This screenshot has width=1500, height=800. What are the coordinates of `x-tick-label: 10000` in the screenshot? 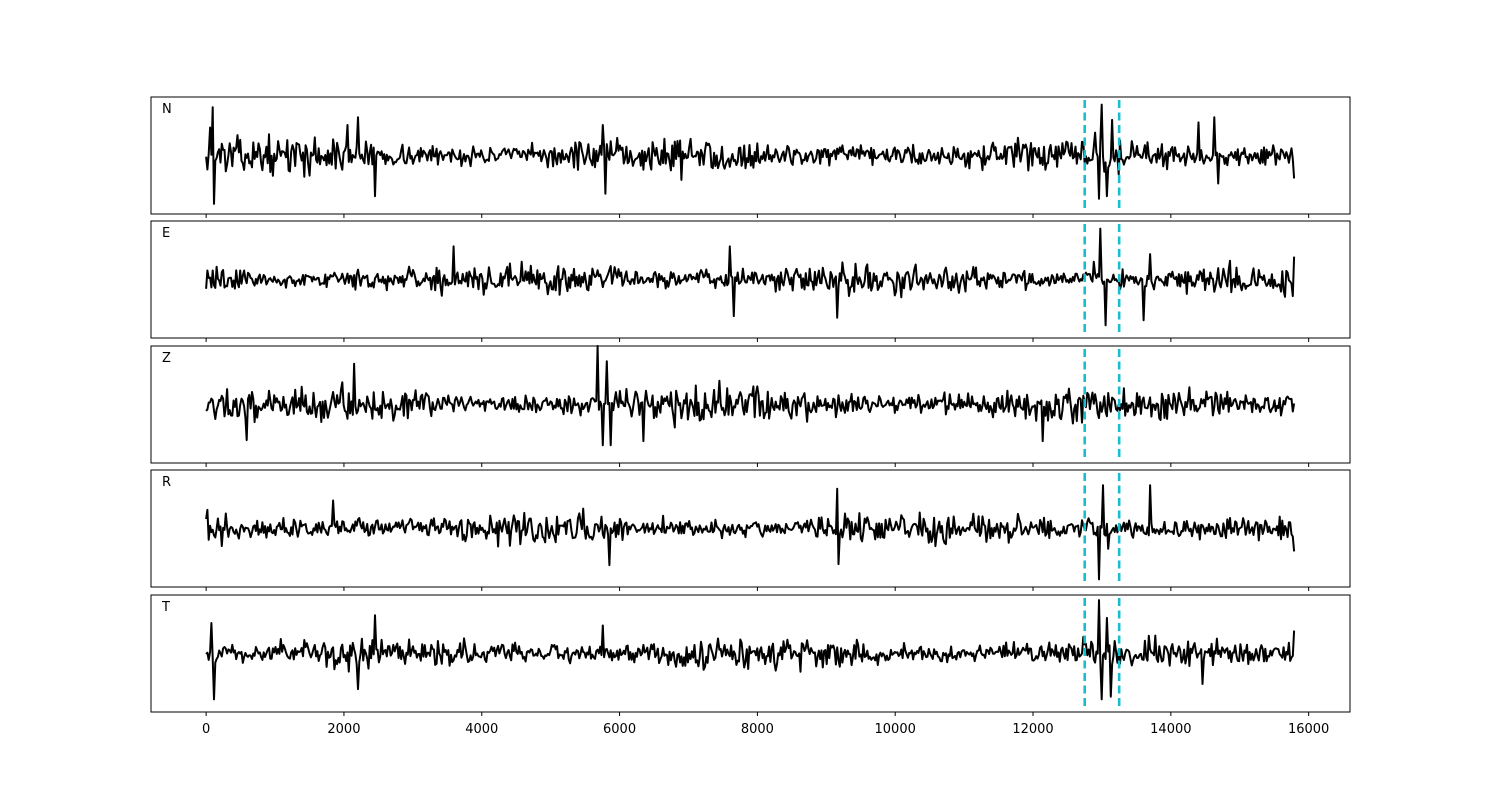 It's located at (895, 729).